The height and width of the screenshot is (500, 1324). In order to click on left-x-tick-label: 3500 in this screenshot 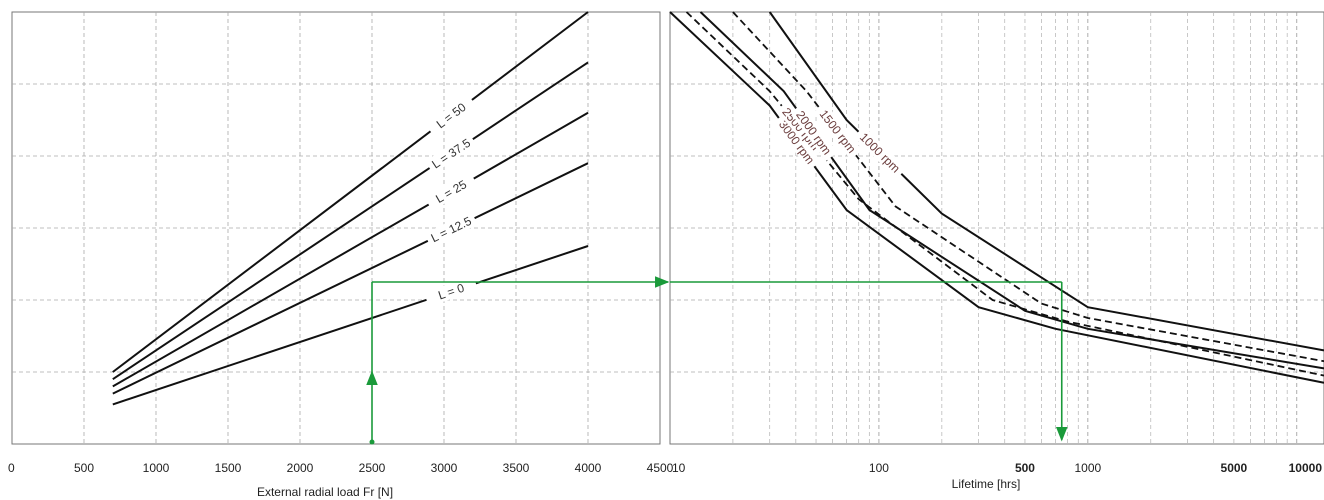, I will do `click(516, 468)`.